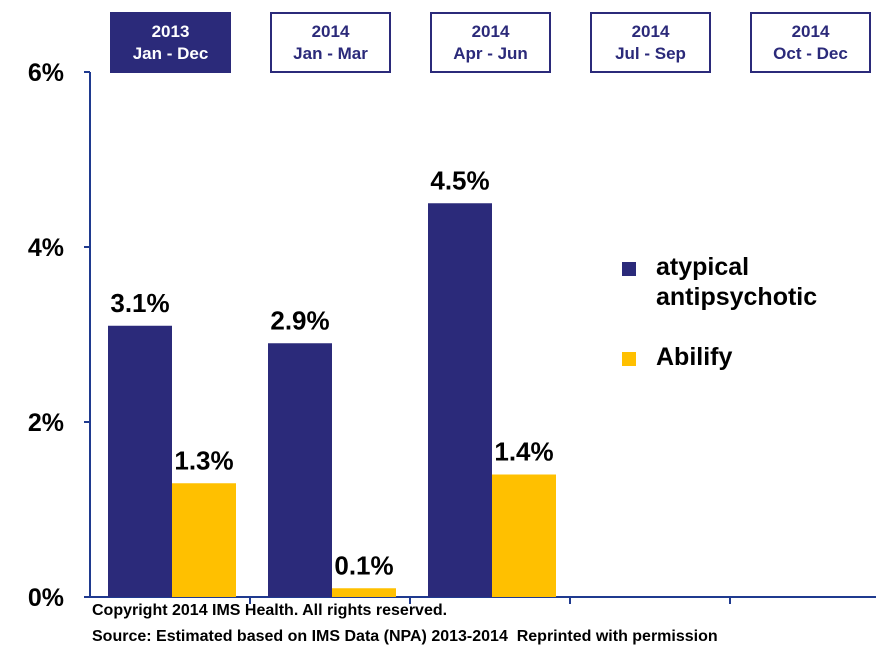  What do you see at coordinates (46, 73) in the screenshot?
I see `y-tick-label: 6%` at bounding box center [46, 73].